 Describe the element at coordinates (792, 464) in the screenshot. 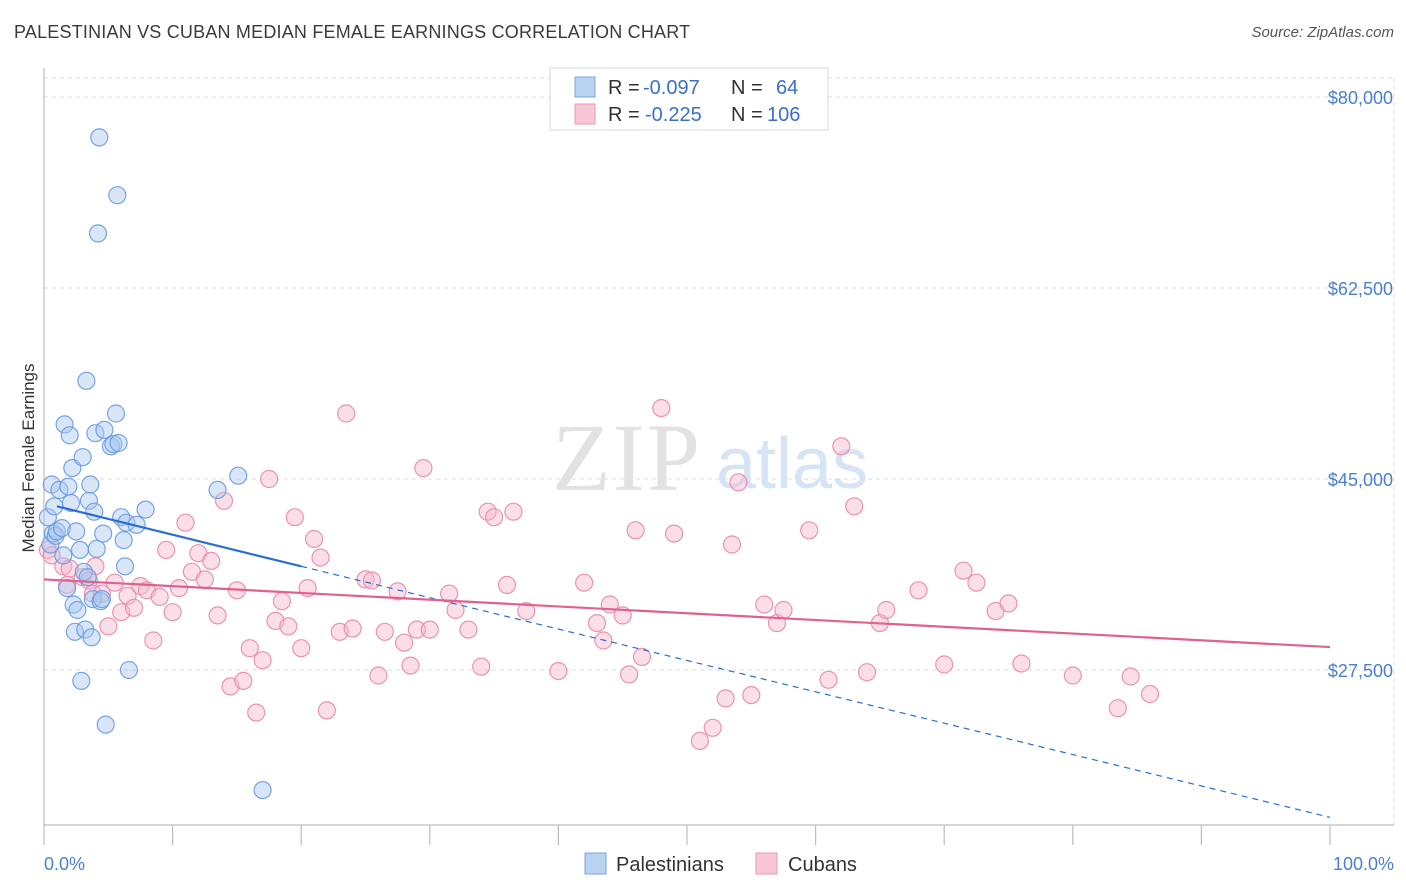

I see `watermark-atlas: atlas` at that location.